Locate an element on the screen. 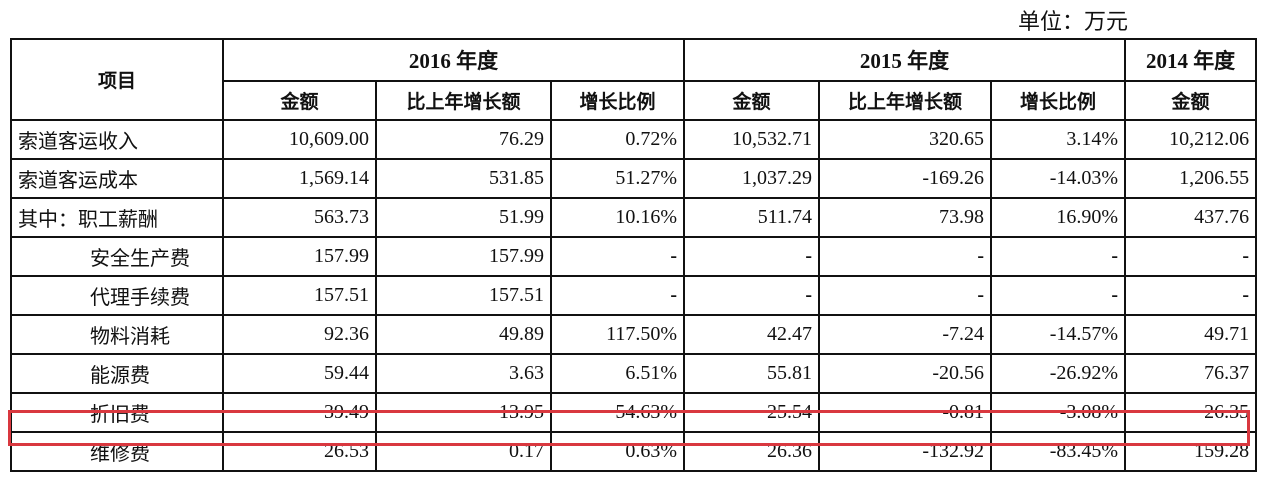 The height and width of the screenshot is (500, 1267). cell-value: 49.71 is located at coordinates (1191, 334).